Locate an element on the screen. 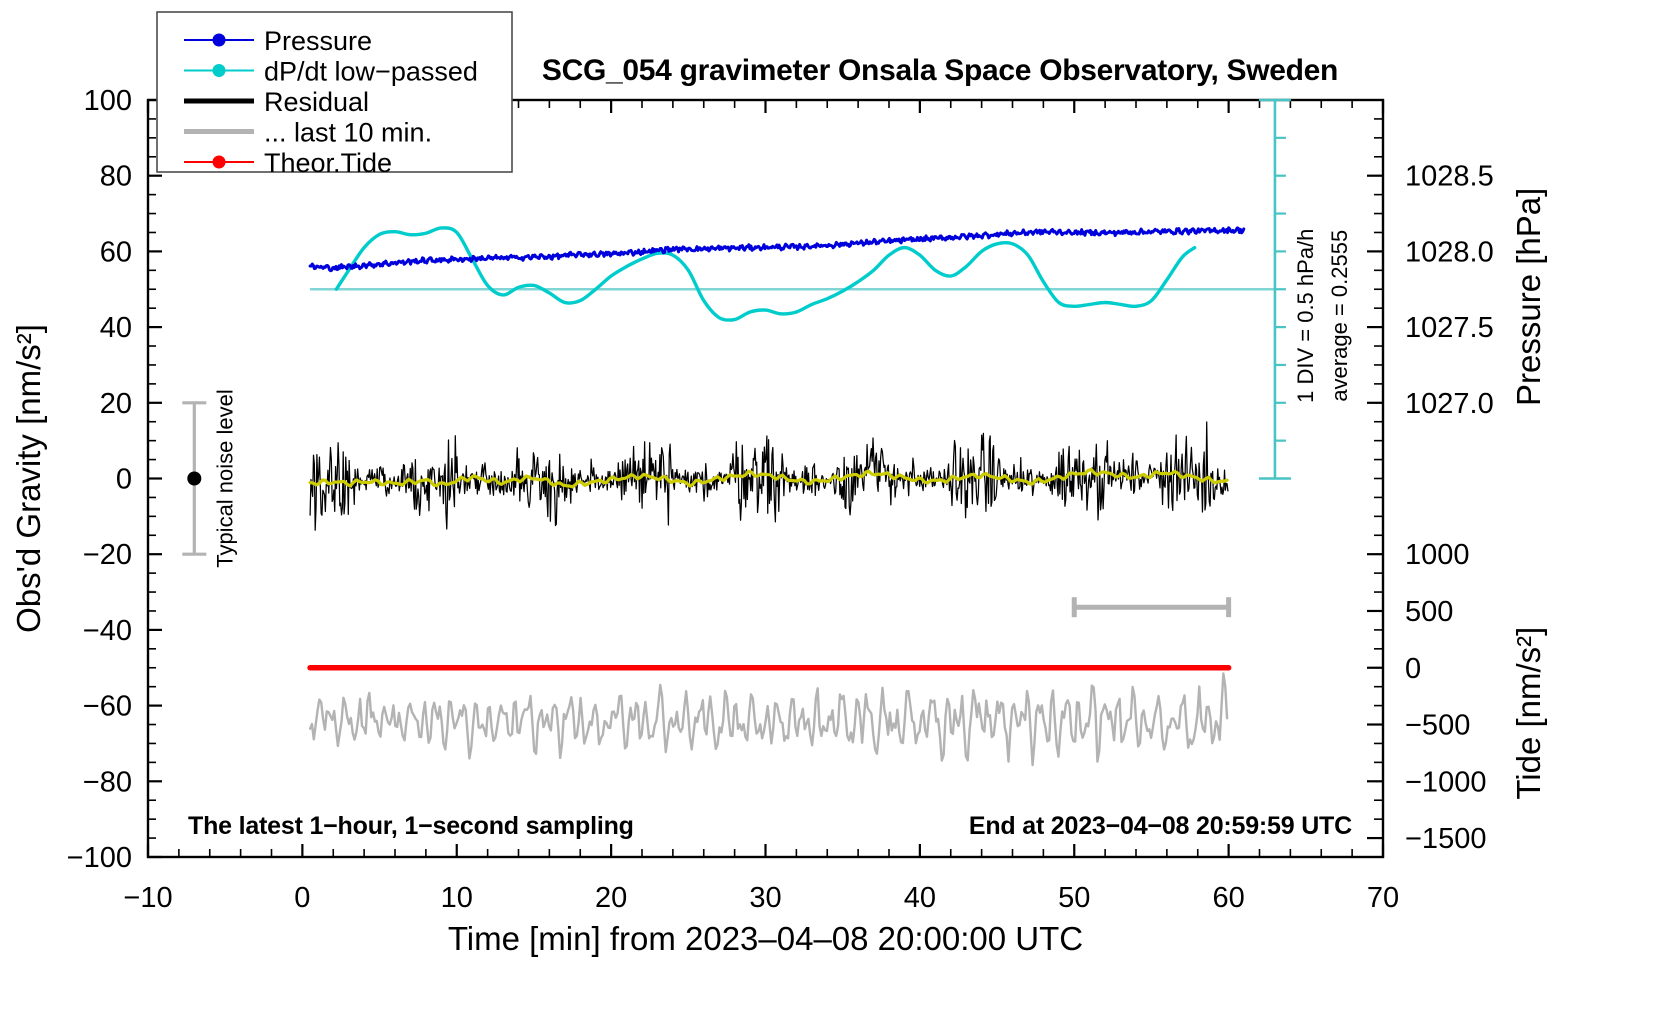 Image resolution: width=1660 pixels, height=1020 pixels. legend-item-label: Theor.Tide is located at coordinates (328, 163).